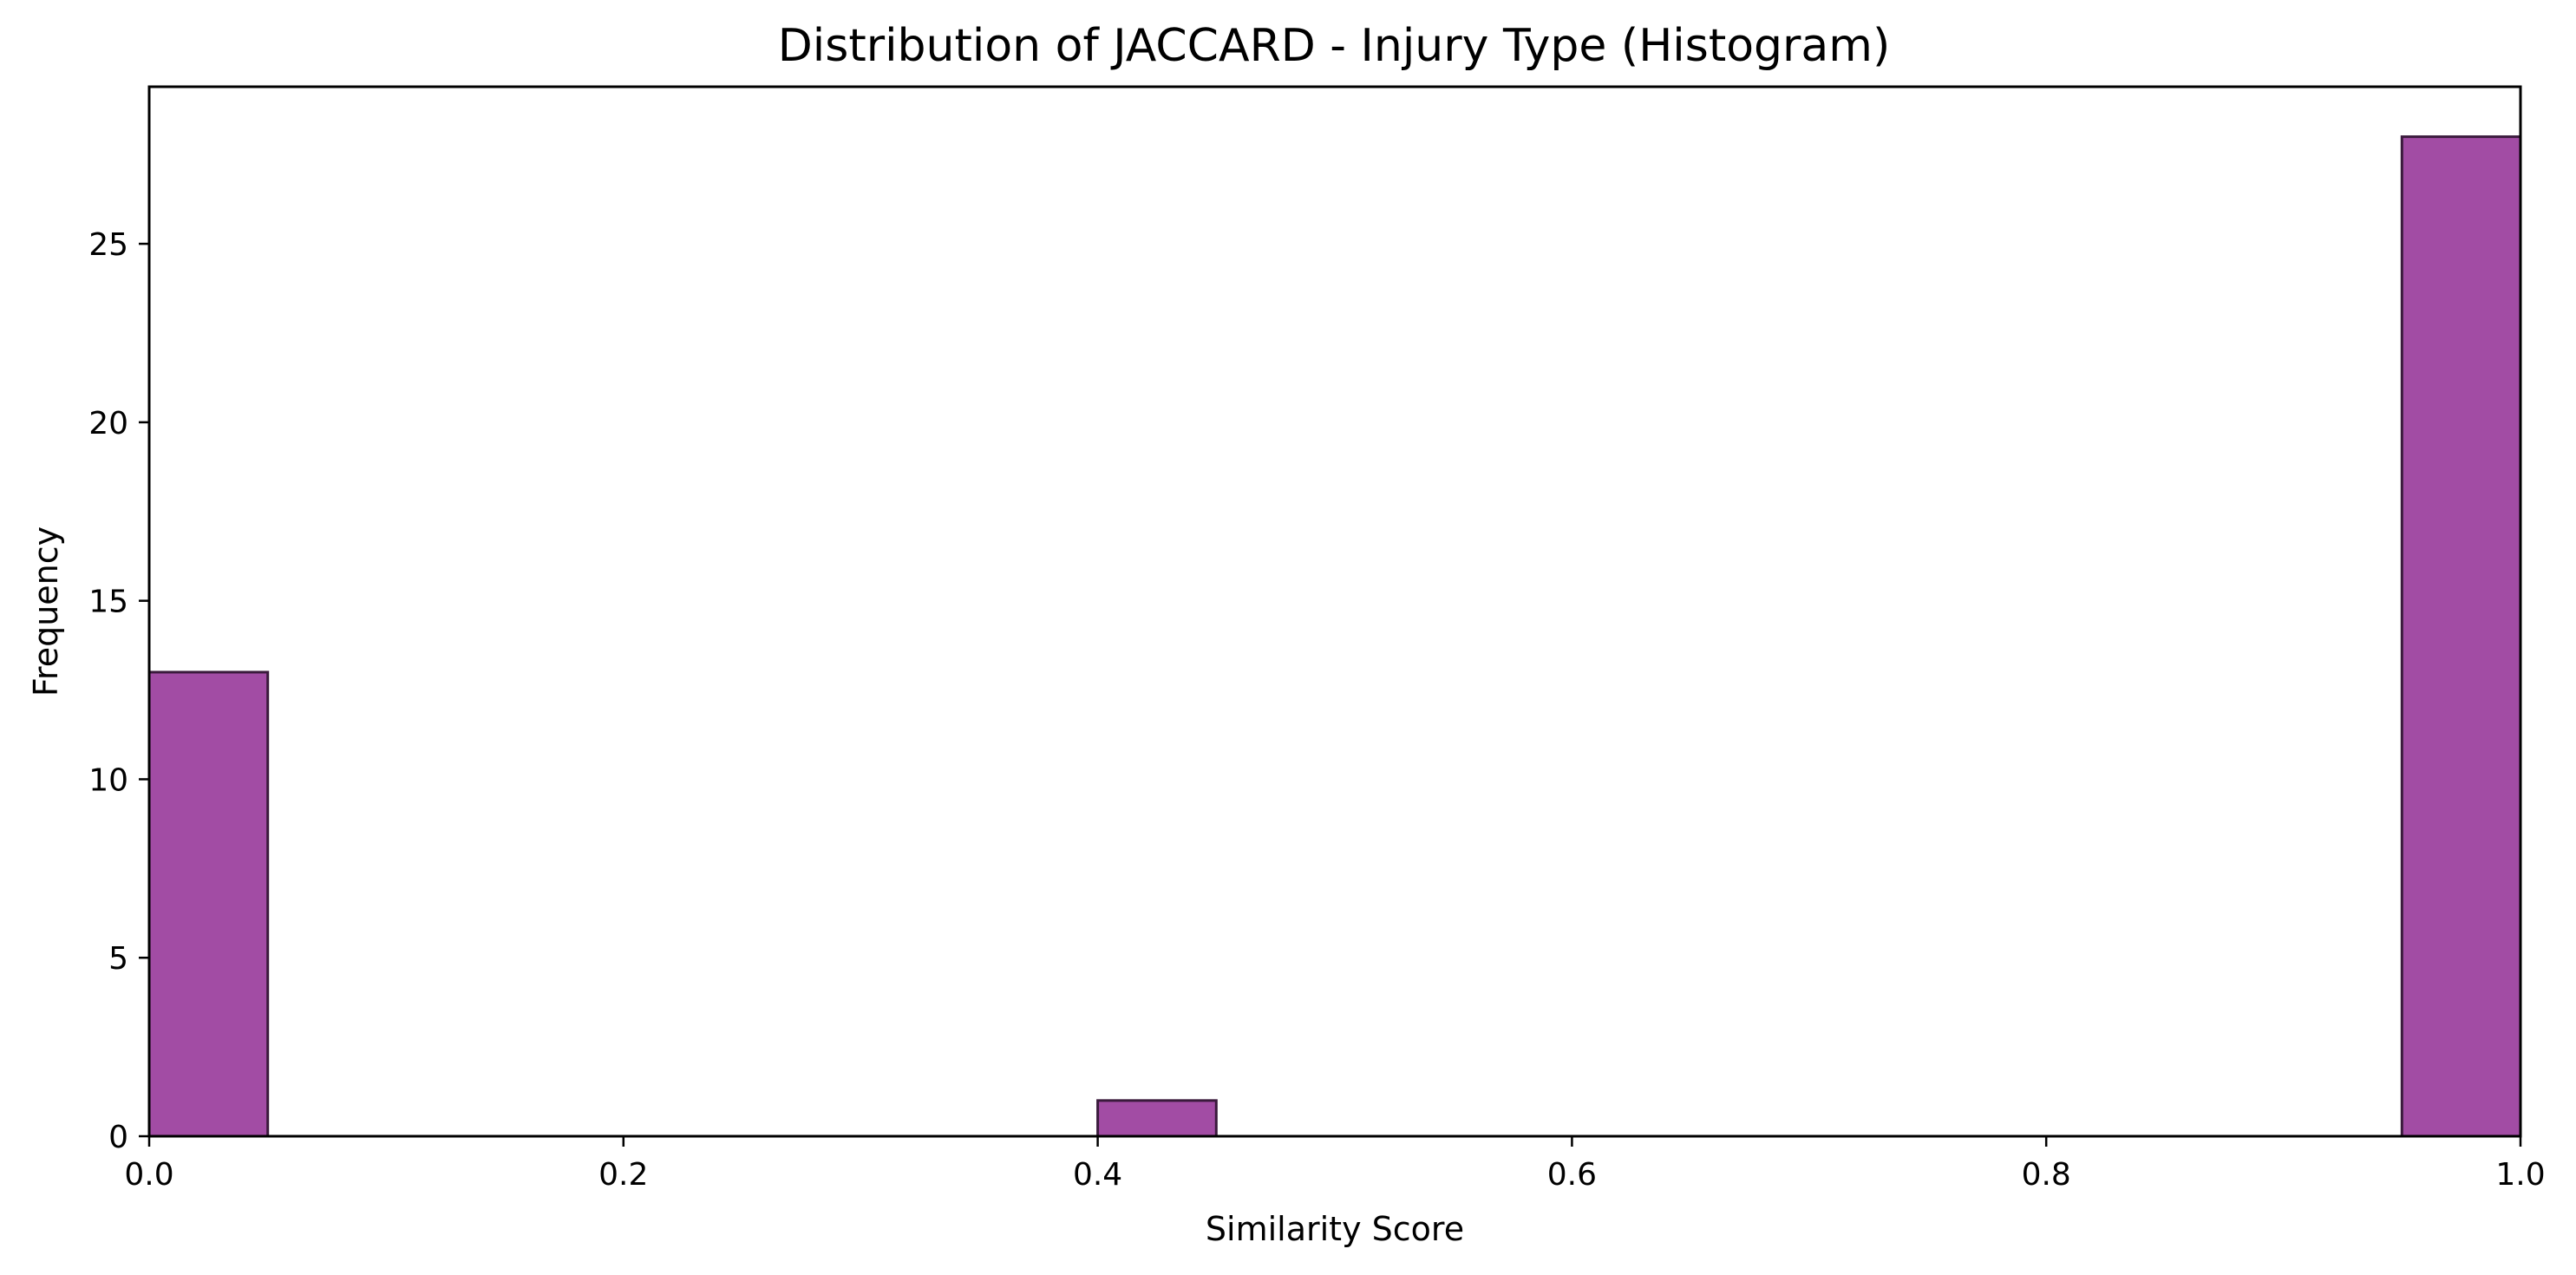  What do you see at coordinates (118, 691) in the screenshot?
I see `y-axis-ticks: 0 5 10 15 20 25` at bounding box center [118, 691].